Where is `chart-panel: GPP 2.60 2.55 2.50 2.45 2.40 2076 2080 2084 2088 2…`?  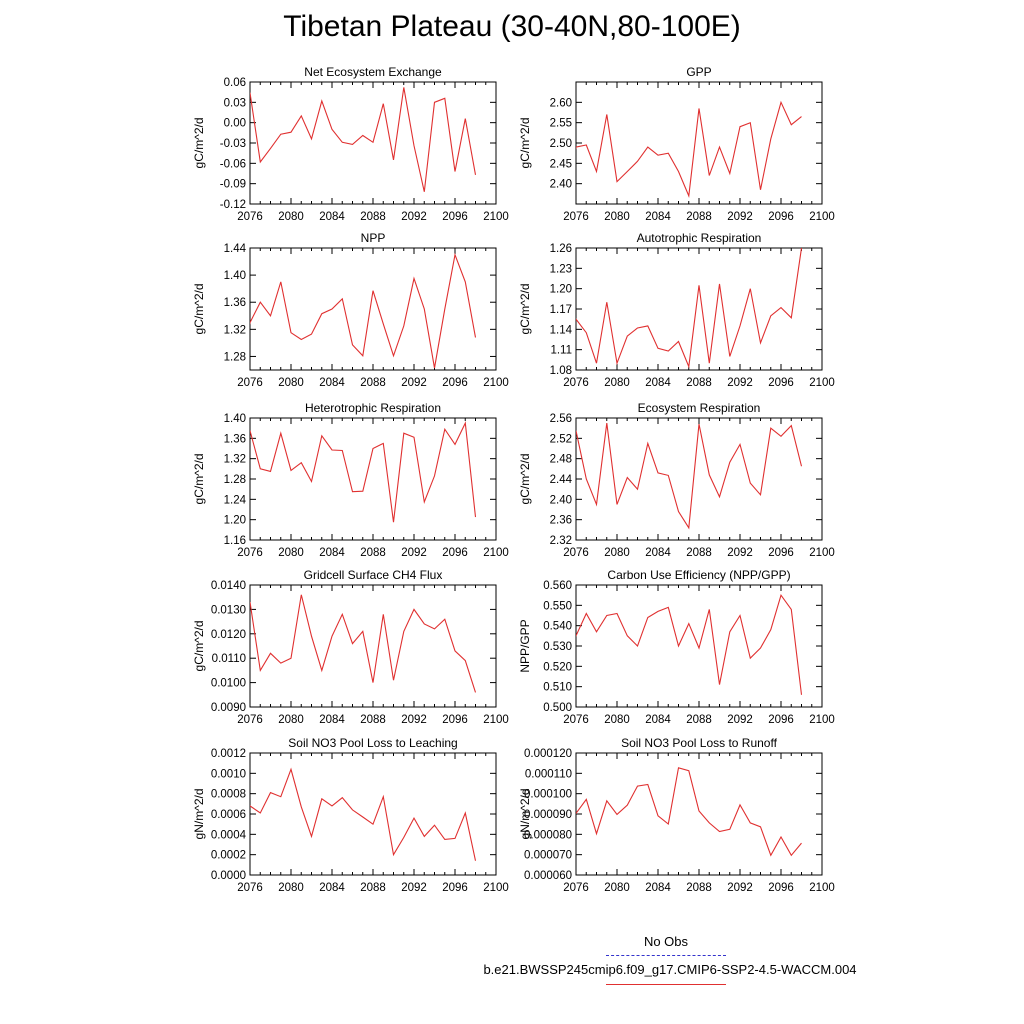 chart-panel: GPP 2.60 2.55 2.50 2.45 2.40 2076 2080 2084 2088 2… is located at coordinates (676, 144).